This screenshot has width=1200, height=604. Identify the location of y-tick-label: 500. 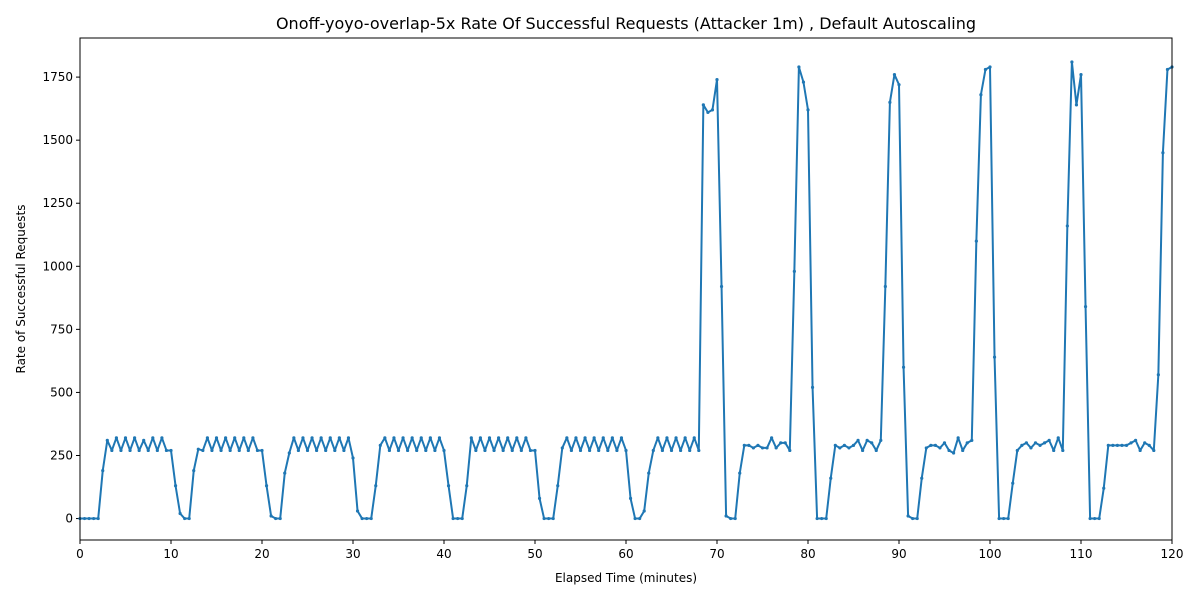
(61, 392).